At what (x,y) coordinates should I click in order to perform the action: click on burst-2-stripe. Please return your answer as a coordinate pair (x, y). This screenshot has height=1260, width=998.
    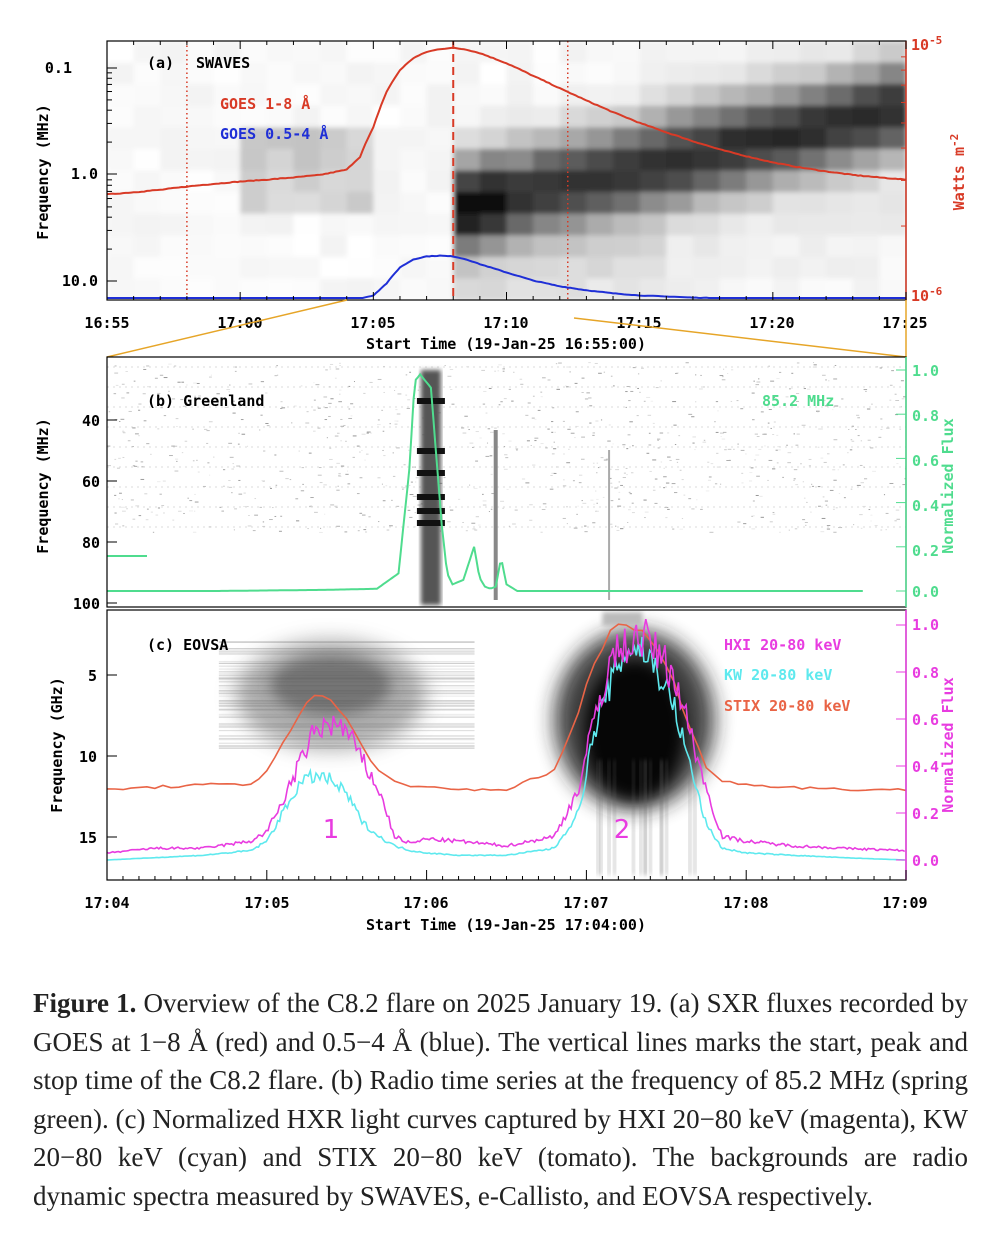
    Looking at the image, I should click on (641, 817).